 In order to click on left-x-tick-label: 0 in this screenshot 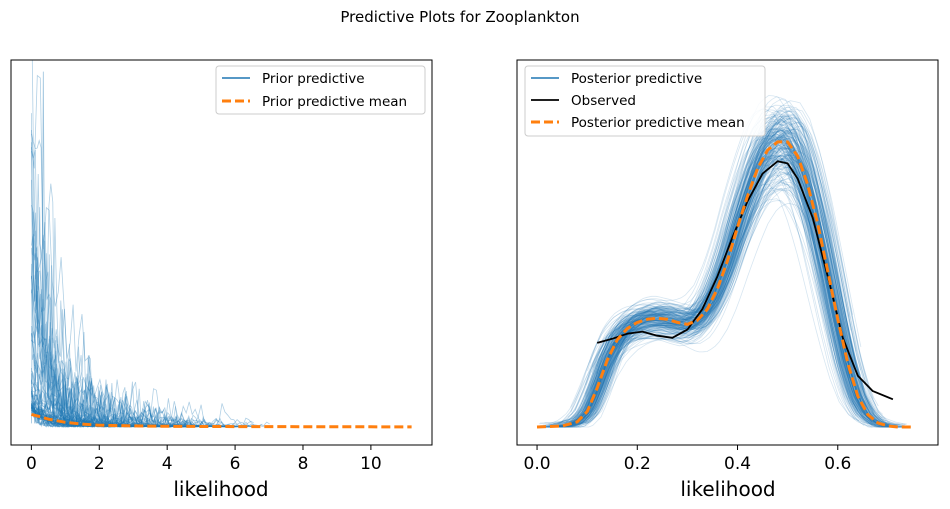, I will do `click(31, 464)`.